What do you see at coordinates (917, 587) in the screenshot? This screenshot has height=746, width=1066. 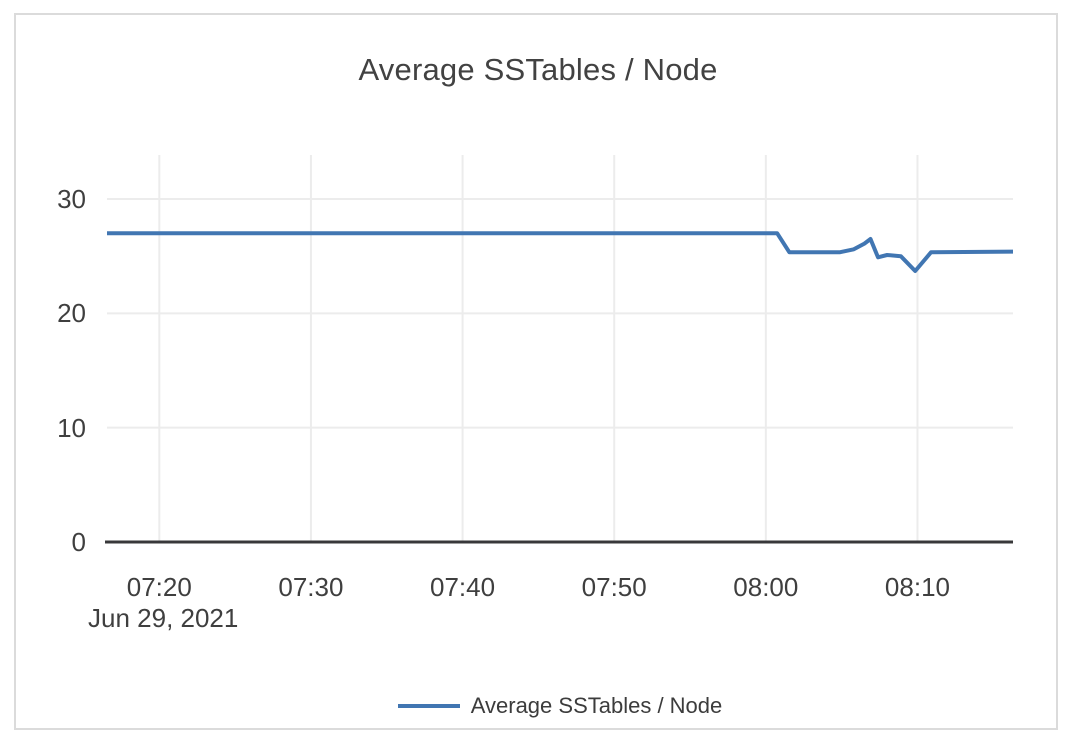 I see `x-tick-label: 08:10` at bounding box center [917, 587].